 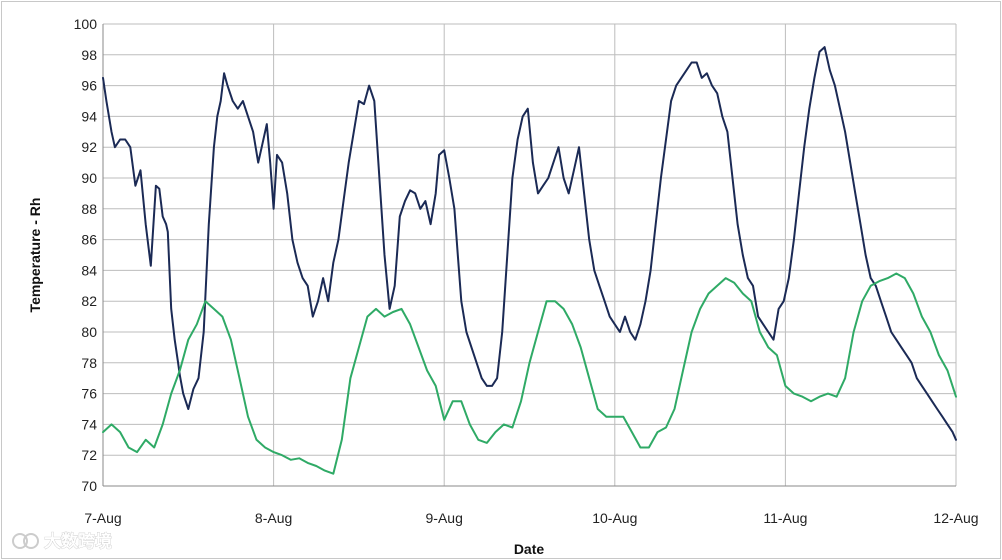 What do you see at coordinates (89, 209) in the screenshot?
I see `y-tick-label: 88` at bounding box center [89, 209].